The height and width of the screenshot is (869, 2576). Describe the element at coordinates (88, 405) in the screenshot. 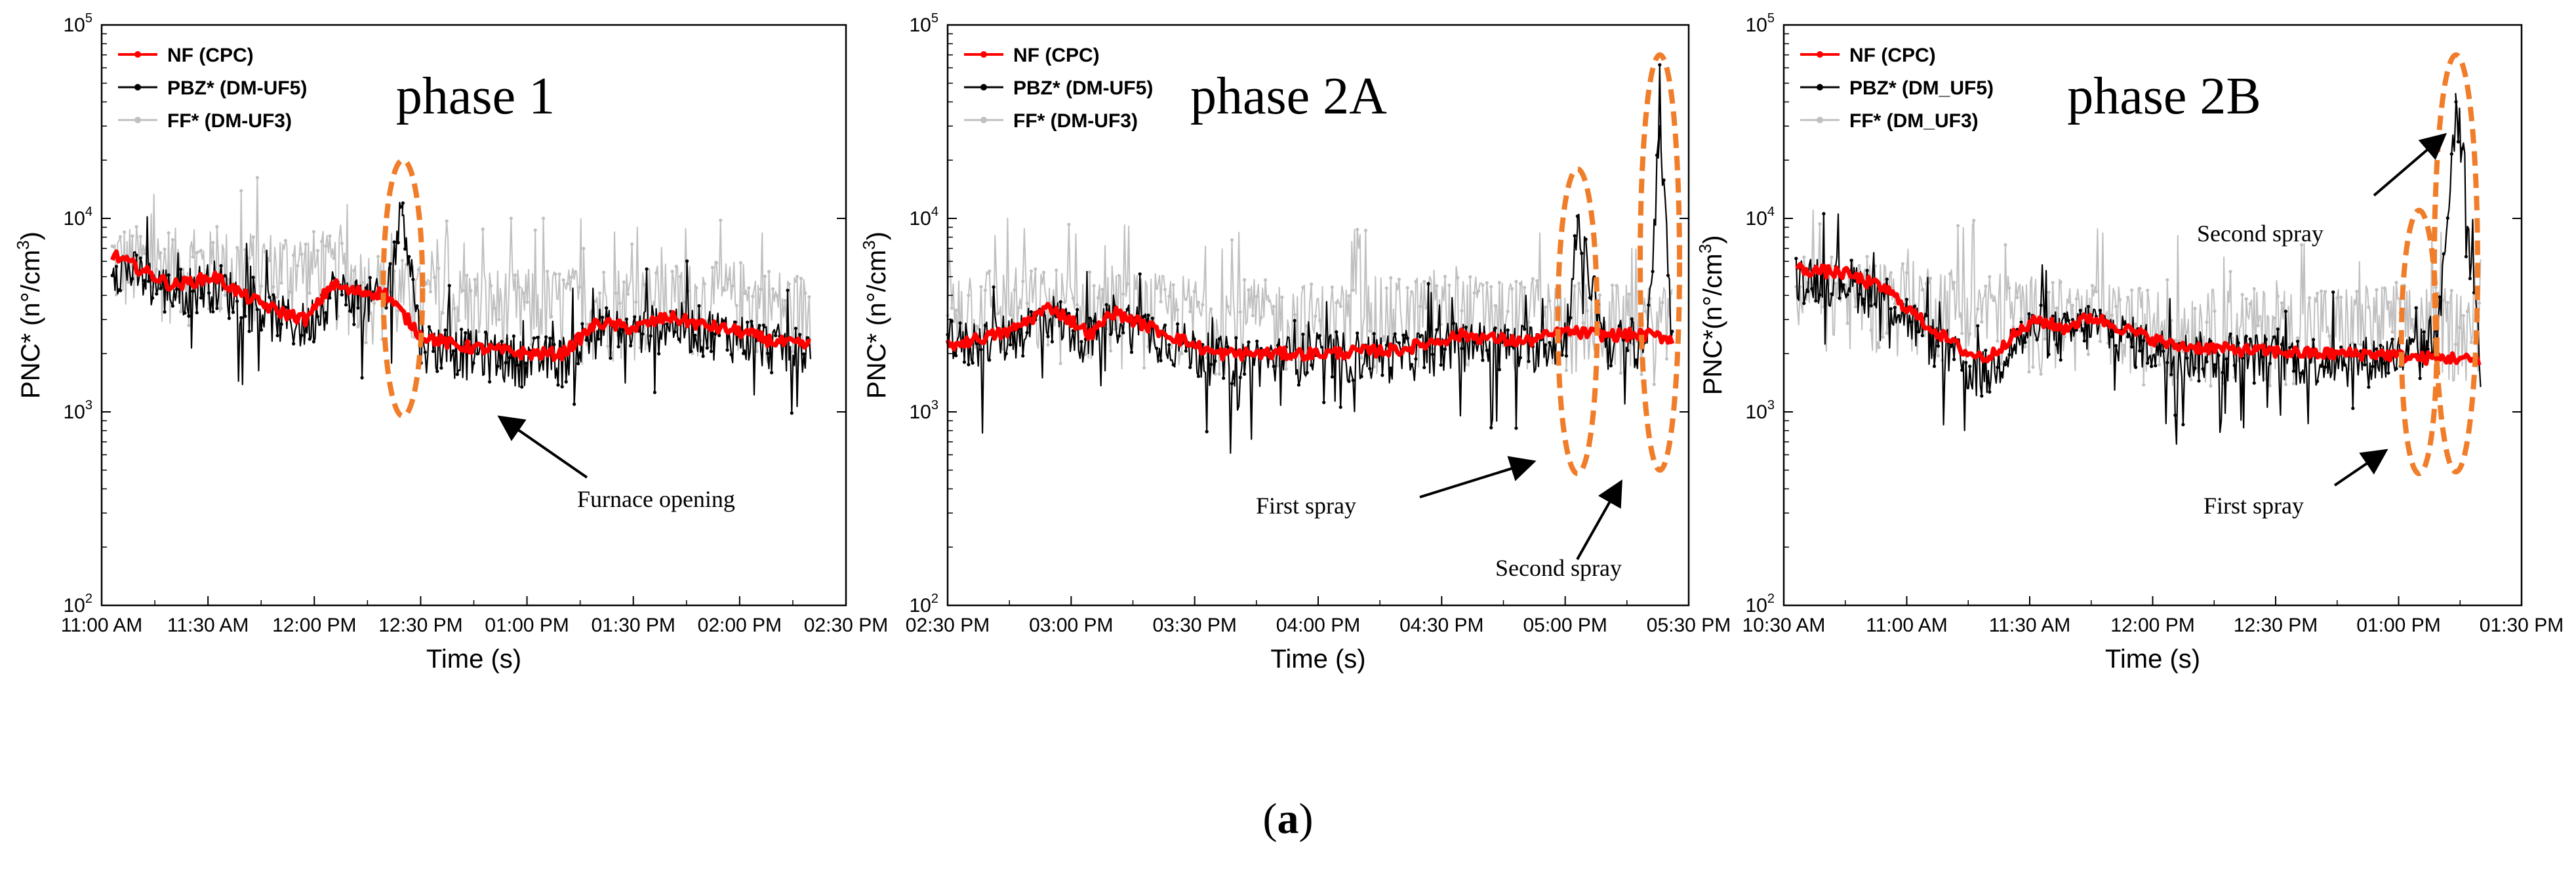

I see `y-tick-exp: 3` at that location.